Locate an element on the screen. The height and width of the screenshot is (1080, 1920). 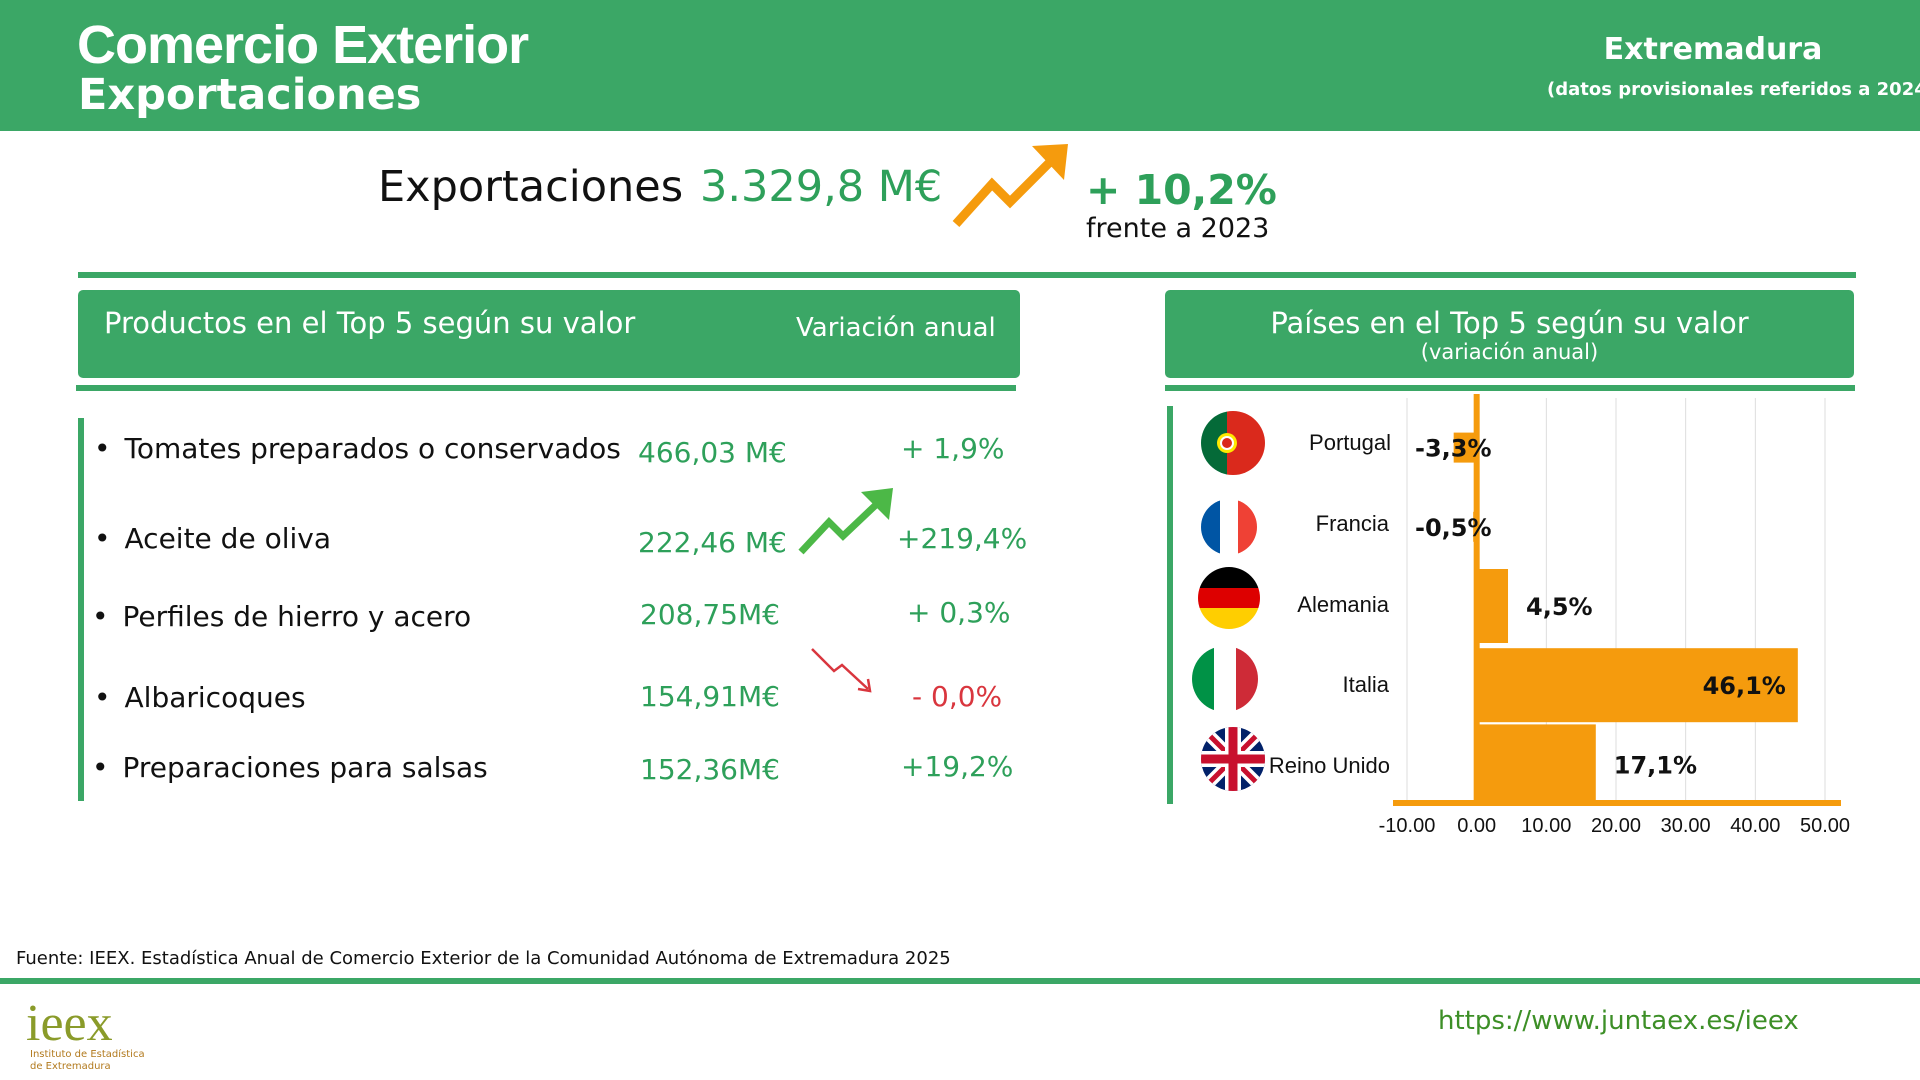
x-axis-line is located at coordinates (1617, 803).